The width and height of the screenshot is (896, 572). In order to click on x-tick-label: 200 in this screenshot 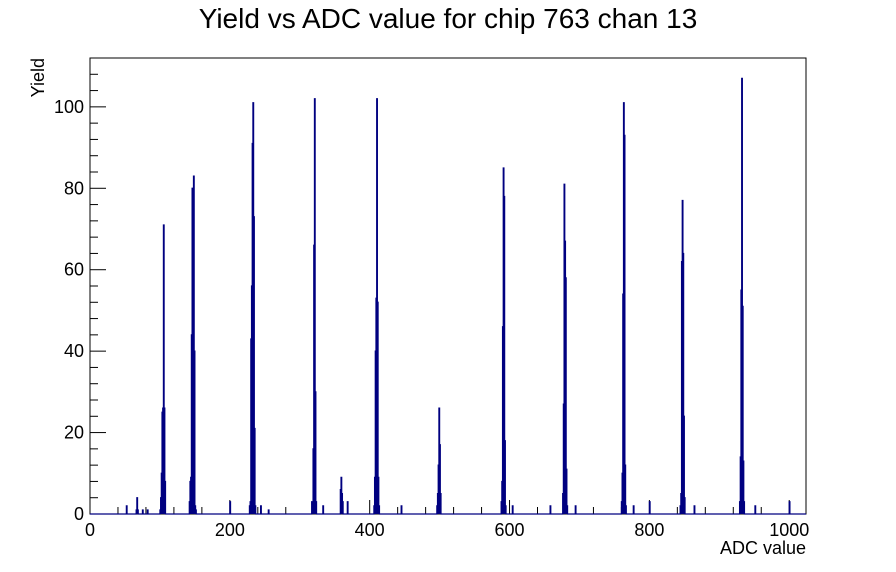, I will do `click(230, 530)`.